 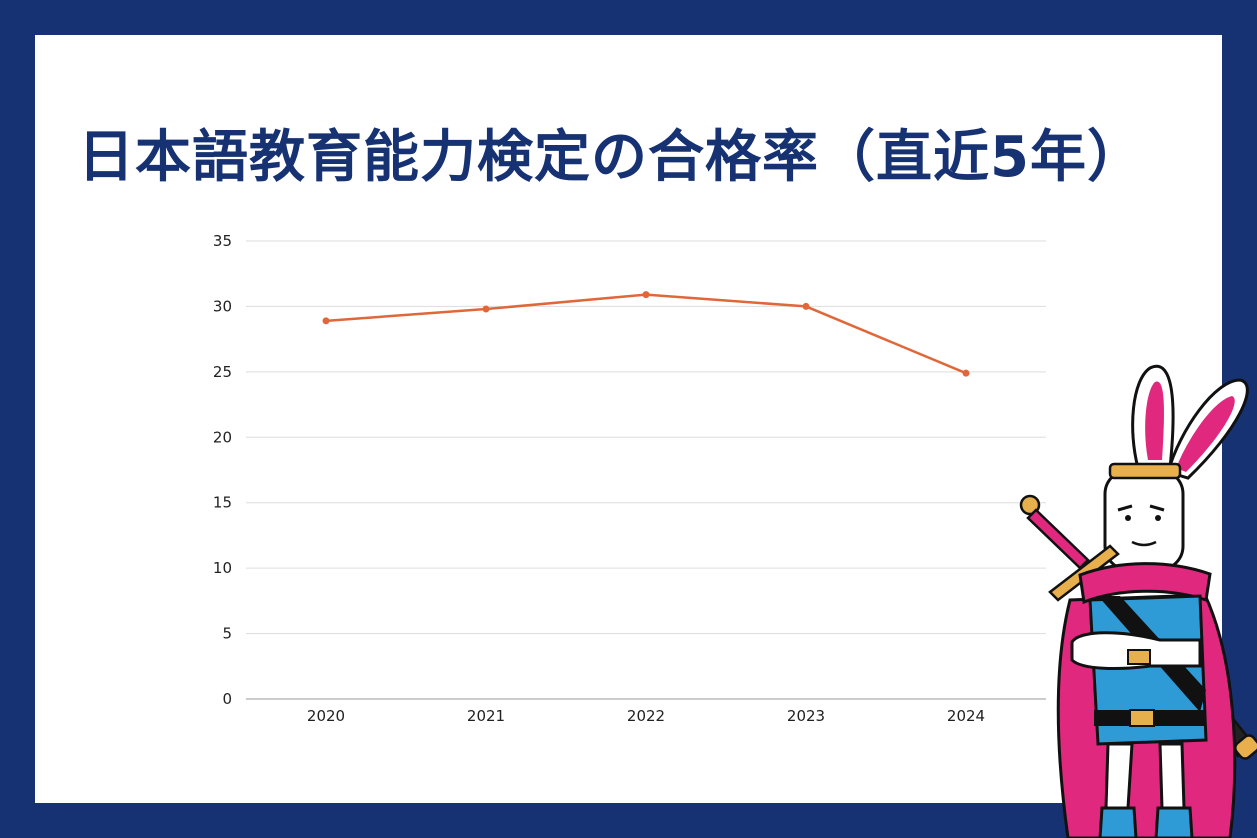 I want to click on data-point-2022, so click(x=646, y=295).